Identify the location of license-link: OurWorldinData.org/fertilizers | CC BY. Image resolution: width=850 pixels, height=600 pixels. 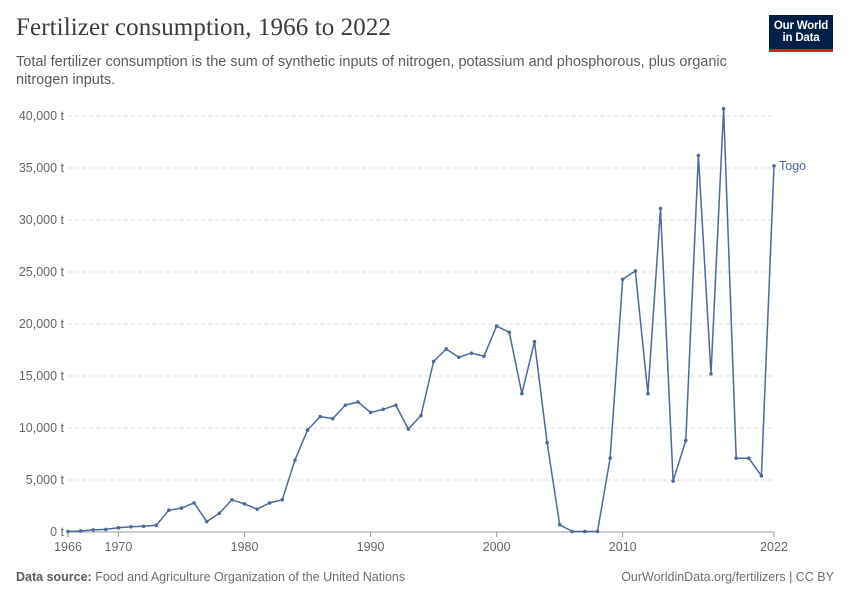
(727, 577).